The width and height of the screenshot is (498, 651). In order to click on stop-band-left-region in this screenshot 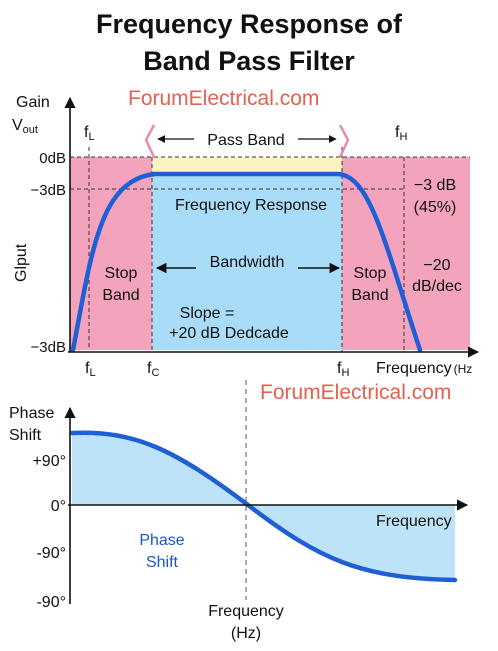, I will do `click(111, 253)`.